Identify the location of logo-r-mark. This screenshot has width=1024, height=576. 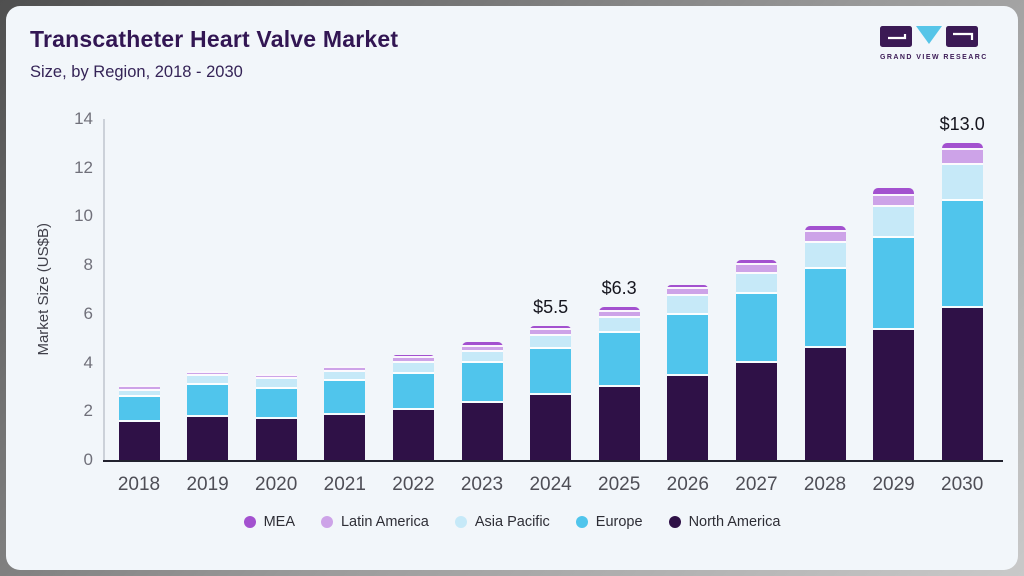
(963, 36).